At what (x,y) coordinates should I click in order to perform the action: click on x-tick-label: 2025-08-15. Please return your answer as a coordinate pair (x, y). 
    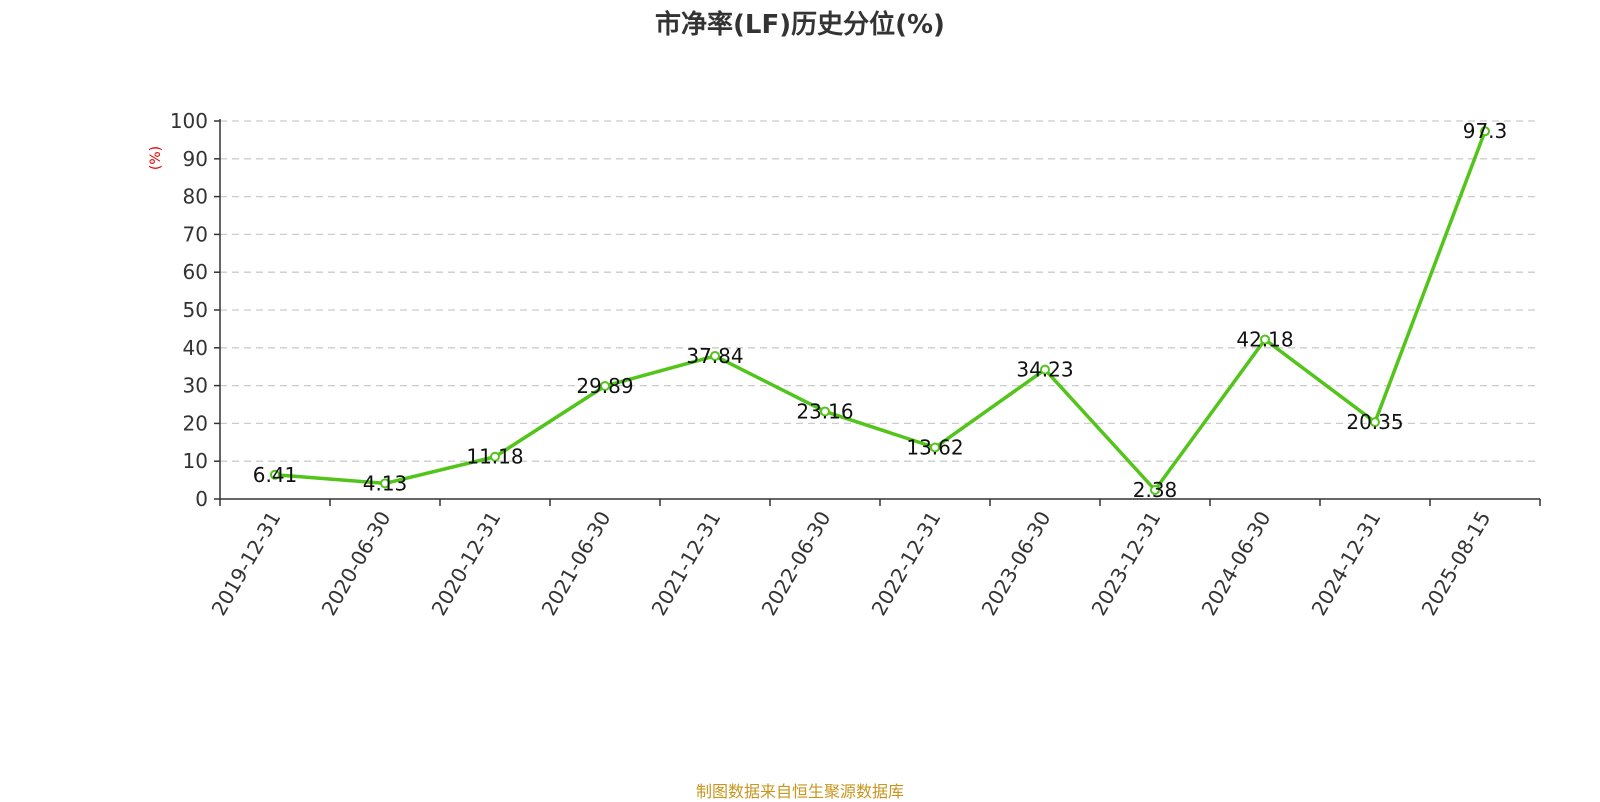
    Looking at the image, I should click on (1455, 563).